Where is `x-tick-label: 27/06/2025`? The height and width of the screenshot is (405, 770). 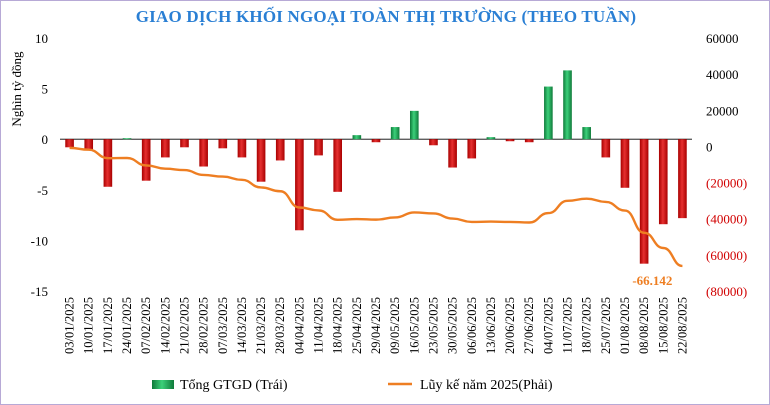
x-tick-label: 27/06/2025 is located at coordinates (529, 325).